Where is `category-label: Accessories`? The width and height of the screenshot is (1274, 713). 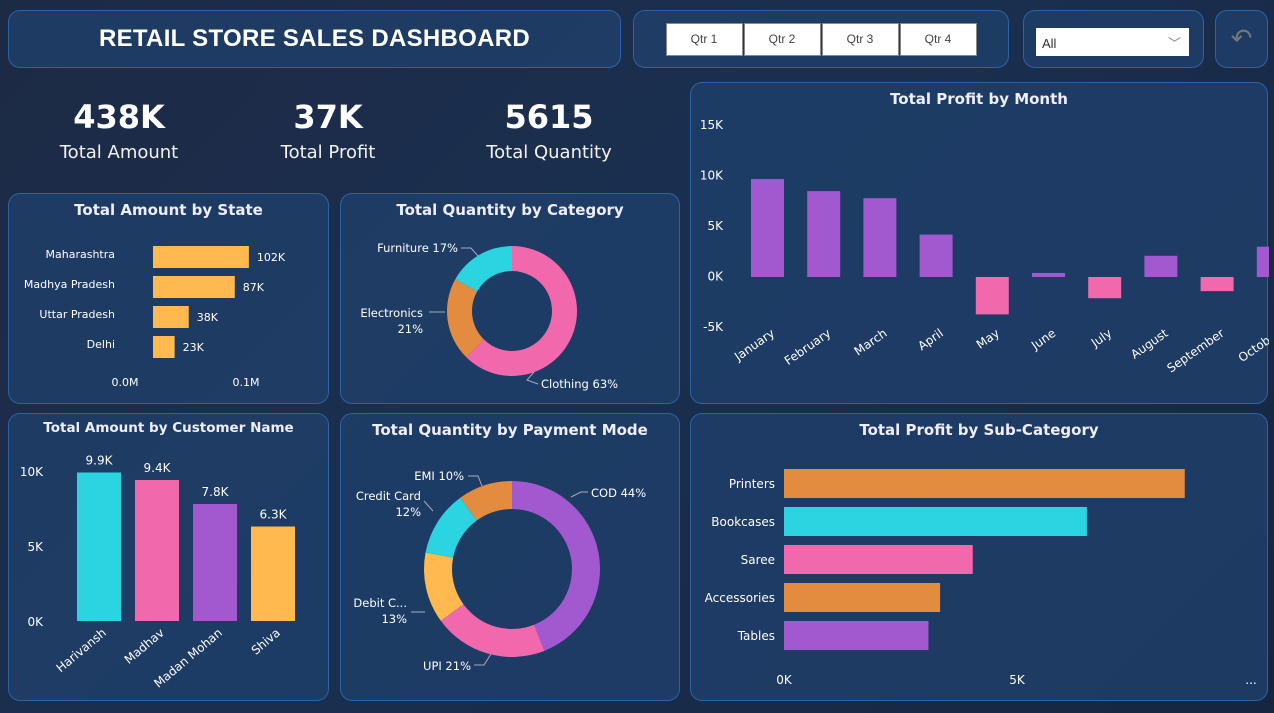
category-label: Accessories is located at coordinates (740, 598).